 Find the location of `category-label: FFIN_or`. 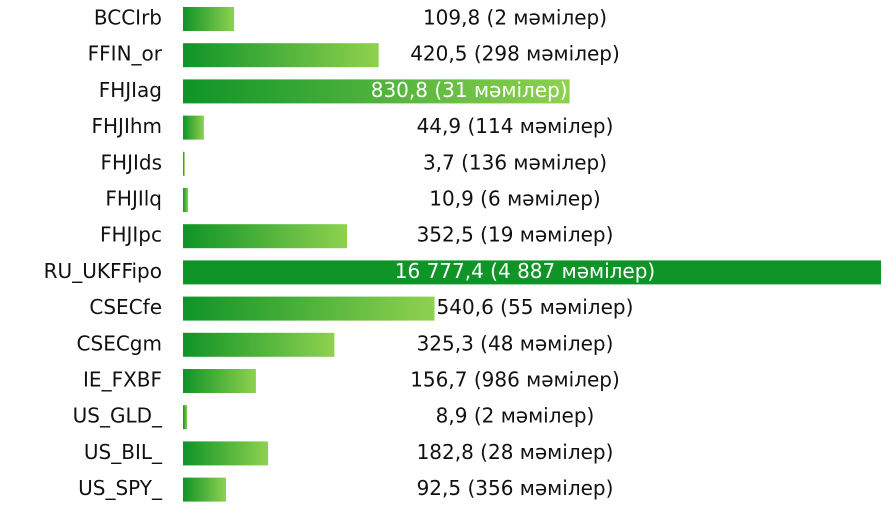

category-label: FFIN_or is located at coordinates (125, 54).